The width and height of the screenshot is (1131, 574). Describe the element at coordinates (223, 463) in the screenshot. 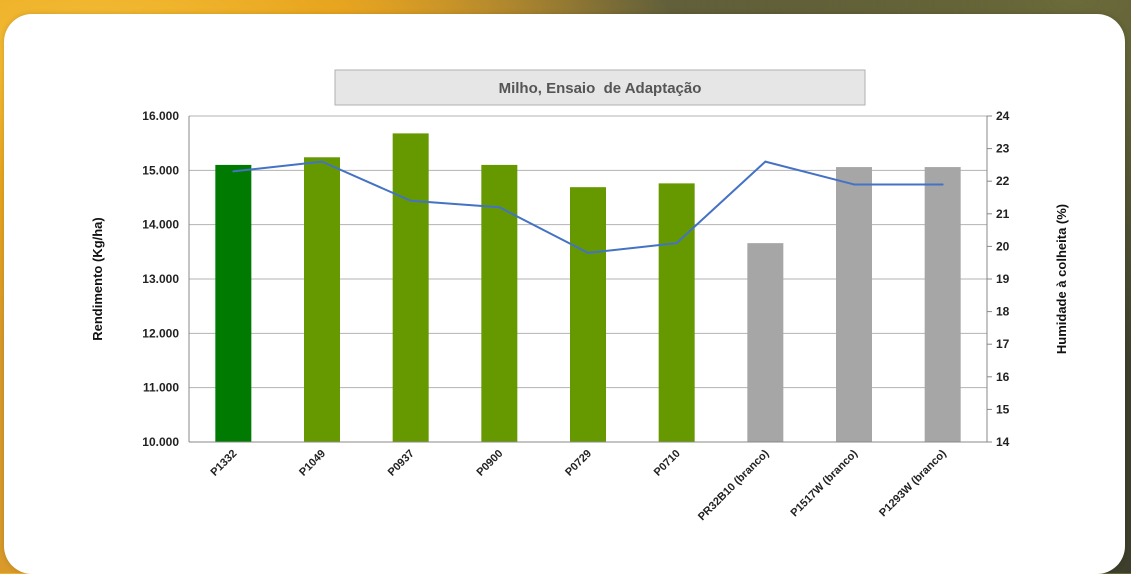

I see `category-label: P1332` at that location.